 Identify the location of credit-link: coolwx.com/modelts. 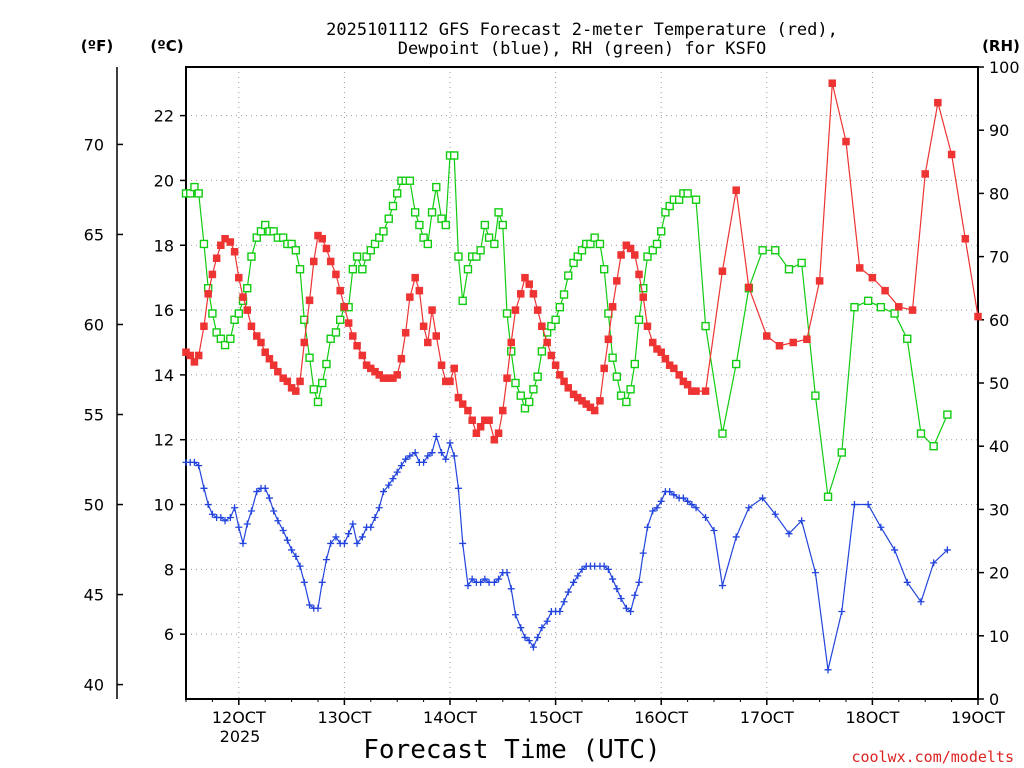
(932, 757).